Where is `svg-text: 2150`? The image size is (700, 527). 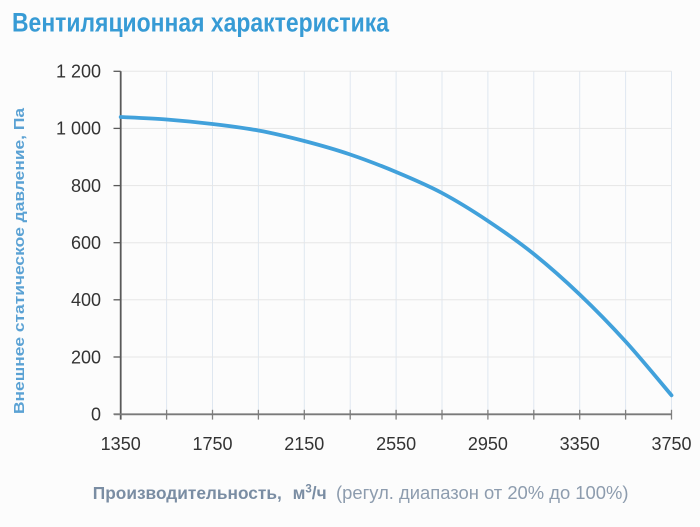 svg-text: 2150 is located at coordinates (304, 444).